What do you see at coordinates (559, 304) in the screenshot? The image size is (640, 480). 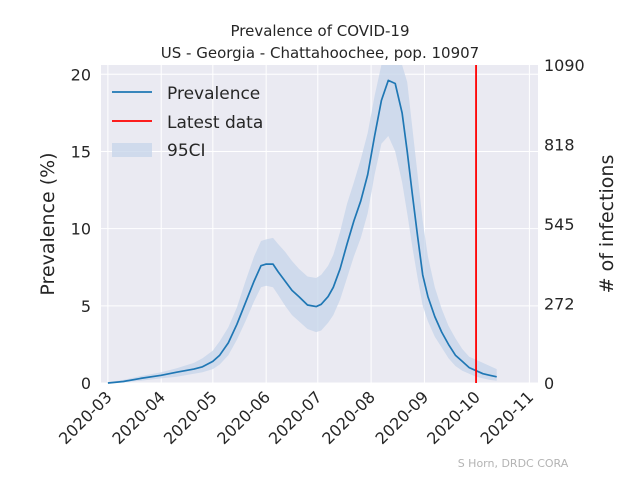 I see `y2-tick-label: 272` at bounding box center [559, 304].